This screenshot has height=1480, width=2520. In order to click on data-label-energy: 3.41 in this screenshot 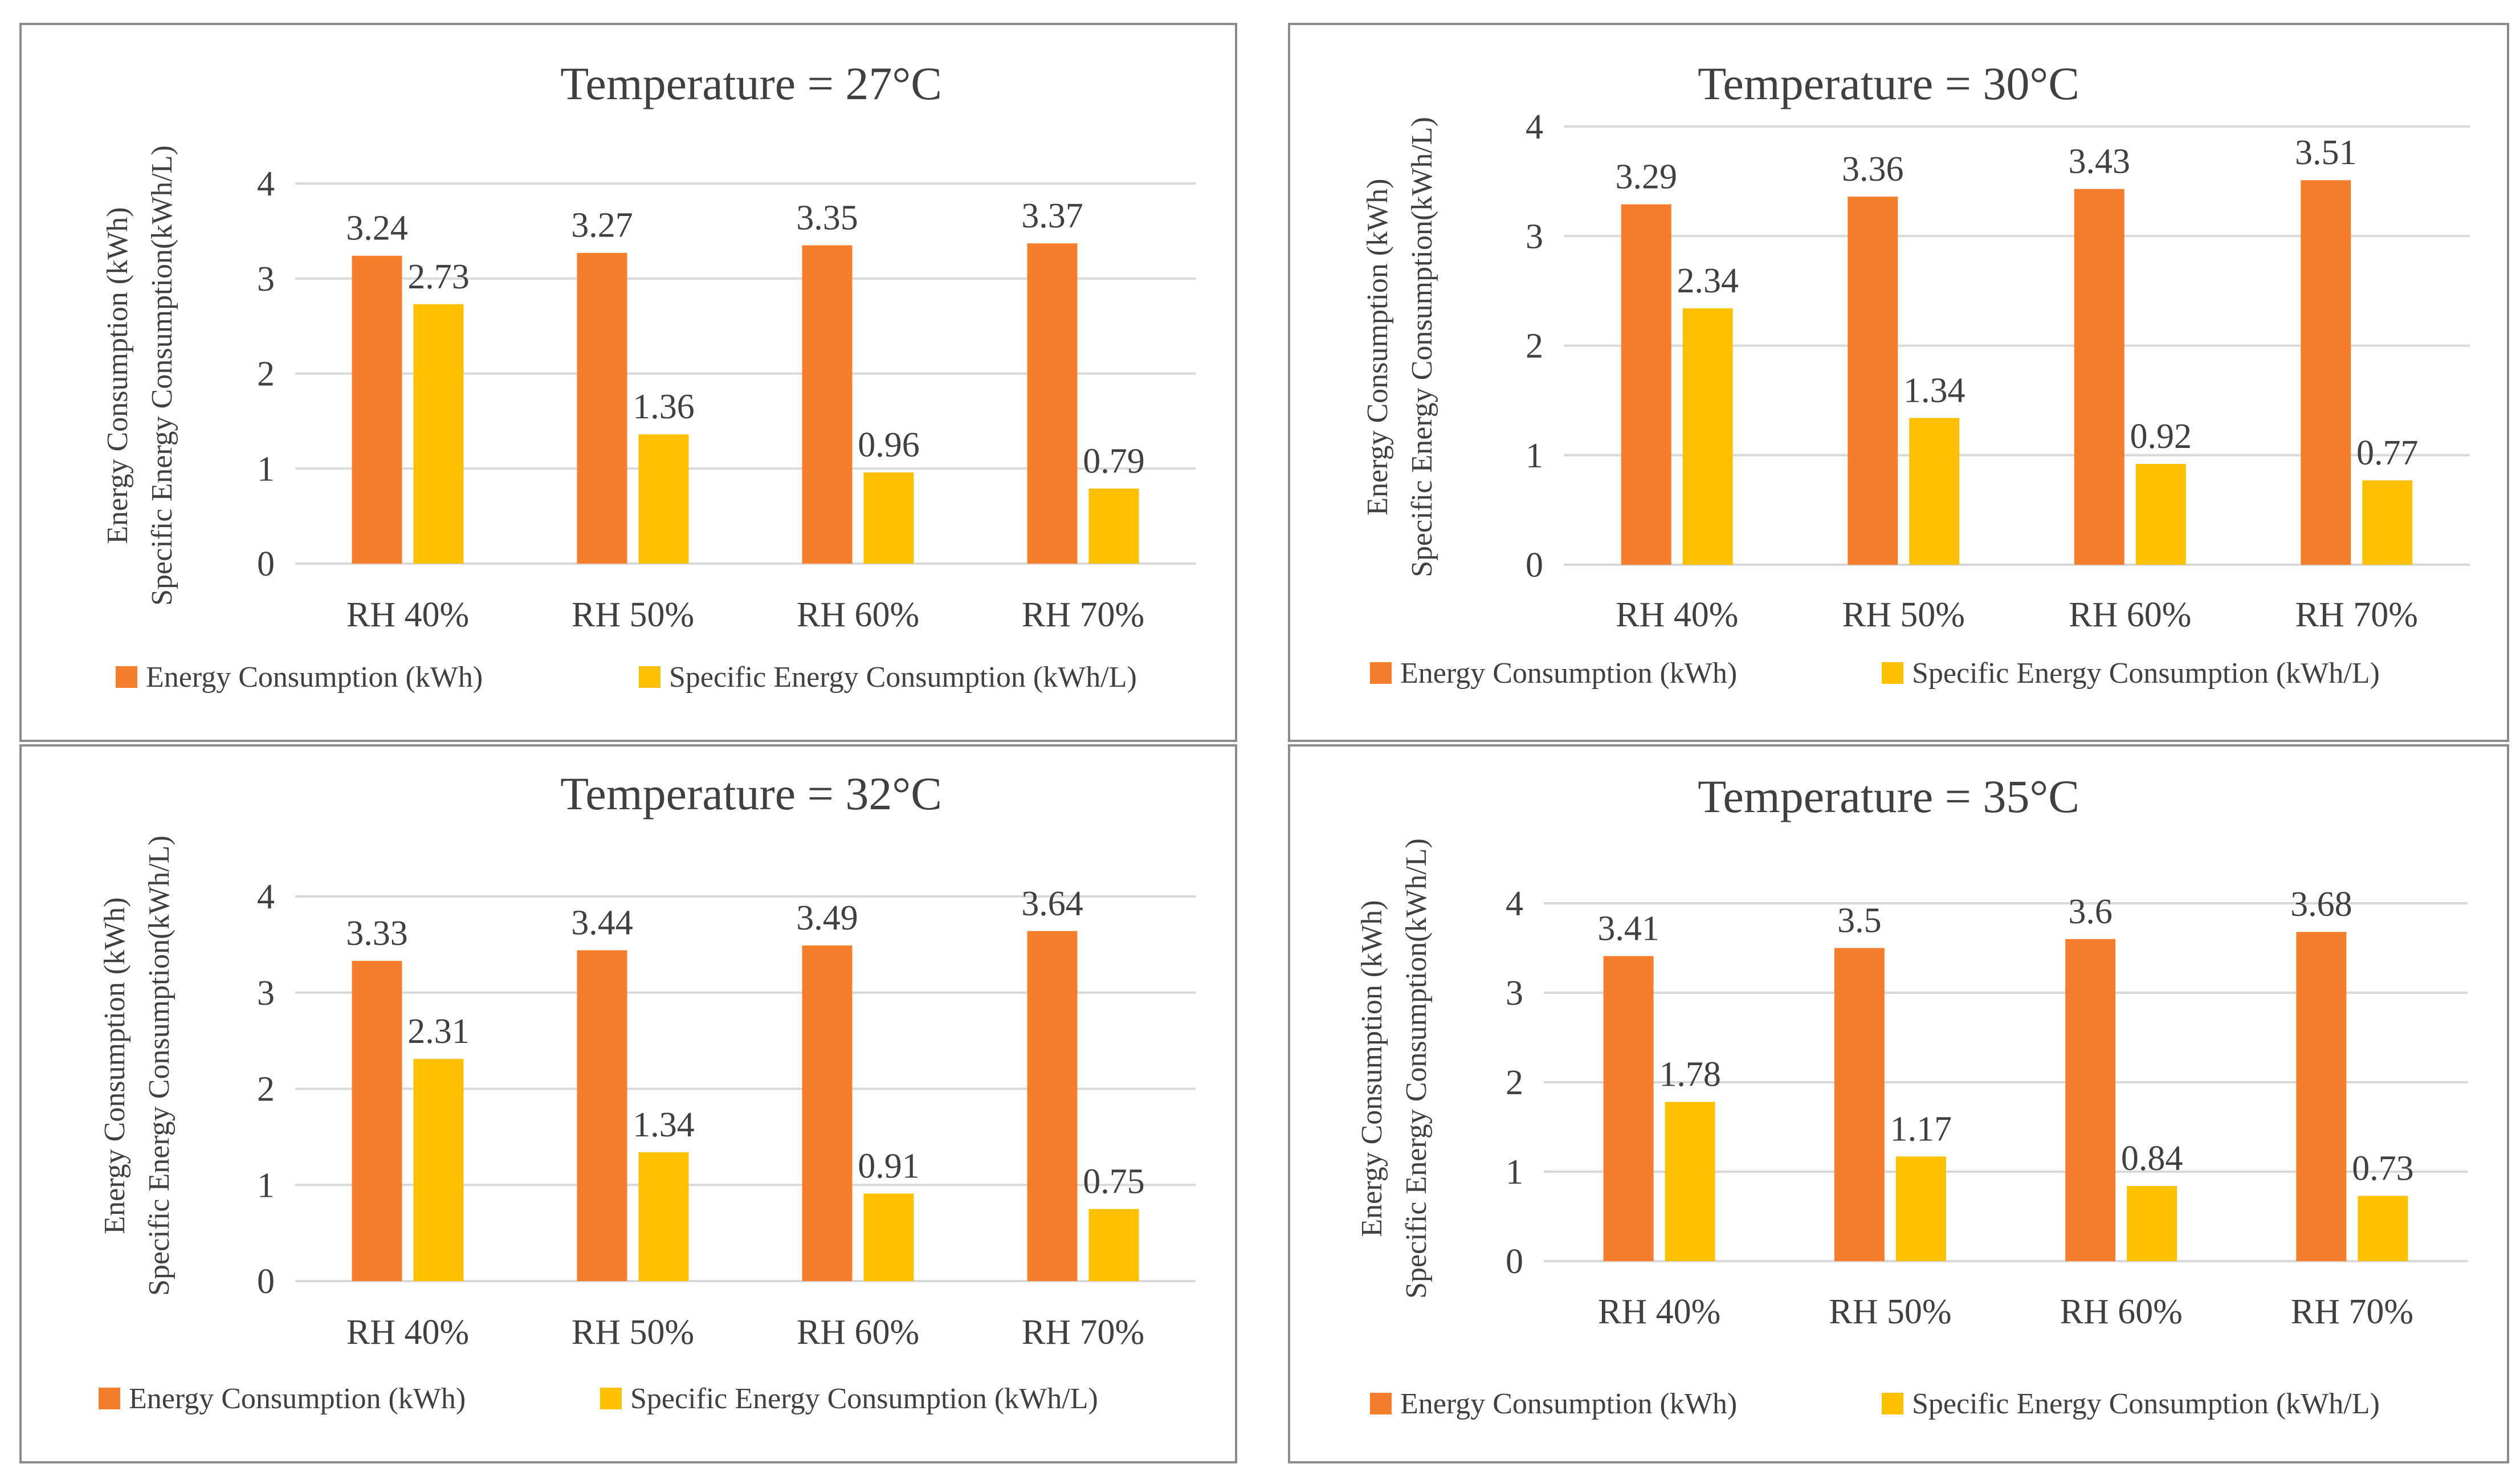, I will do `click(1628, 929)`.